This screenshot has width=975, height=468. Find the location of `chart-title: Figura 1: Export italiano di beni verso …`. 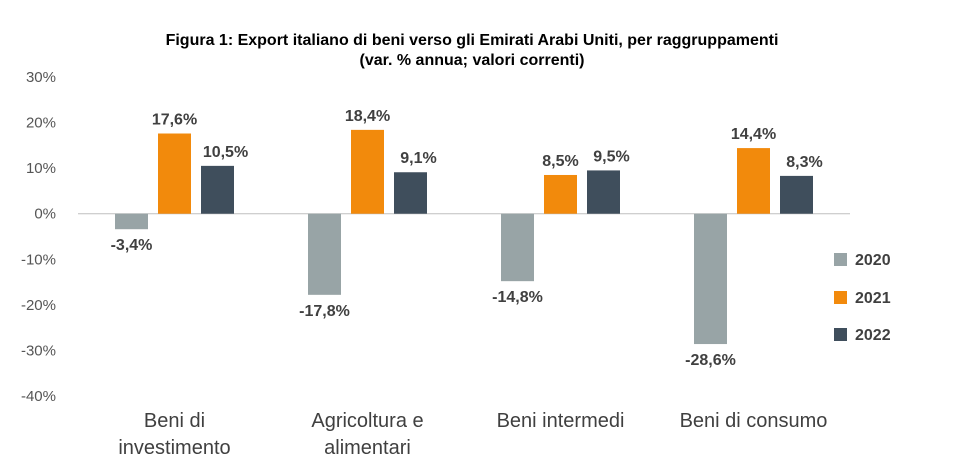

chart-title: Figura 1: Export italiano di beni verso … is located at coordinates (472, 40).